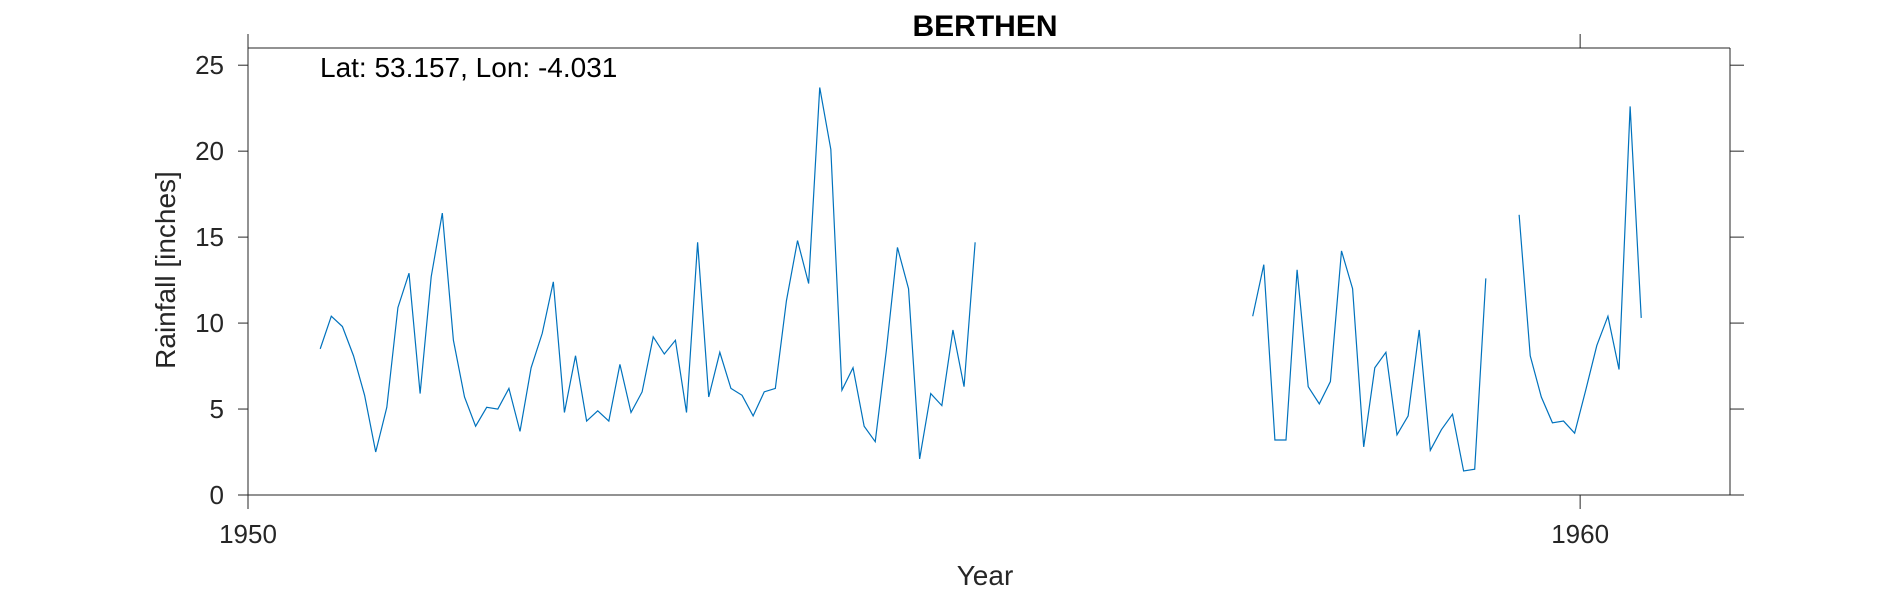  Describe the element at coordinates (217, 495) in the screenshot. I see `y-tick-label: 0` at that location.